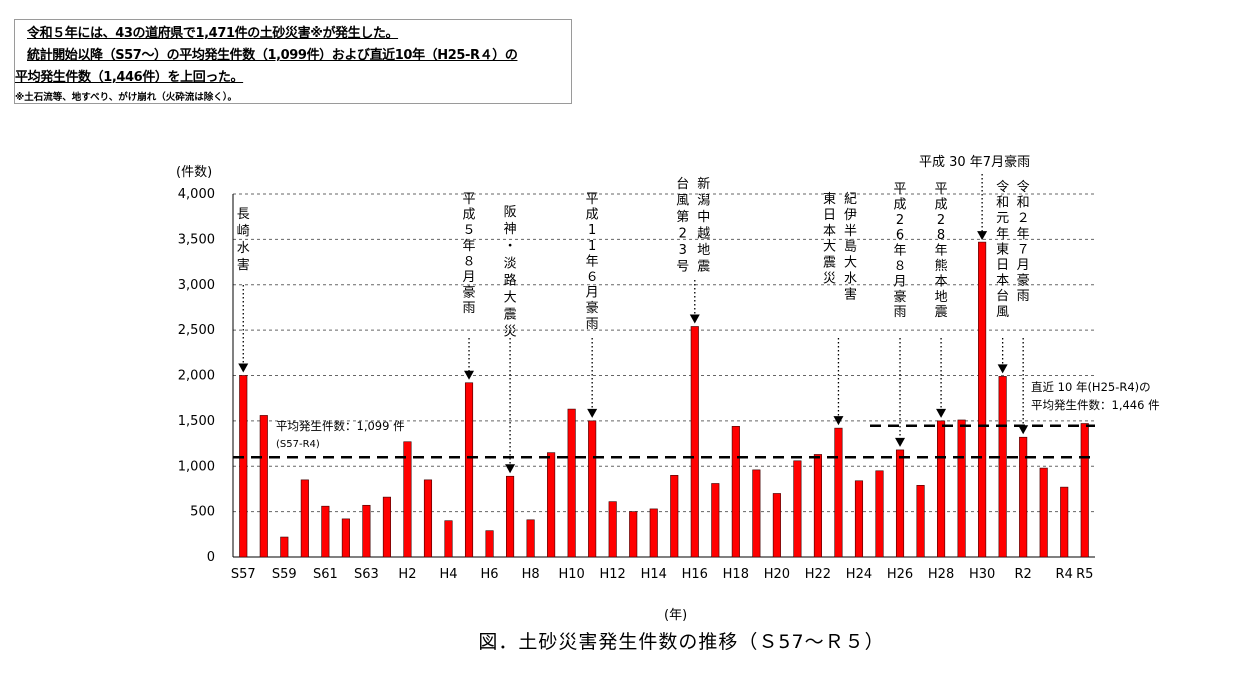 Image resolution: width=1259 pixels, height=674 pixels. I want to click on annotation-label: 本, so click(829, 231).